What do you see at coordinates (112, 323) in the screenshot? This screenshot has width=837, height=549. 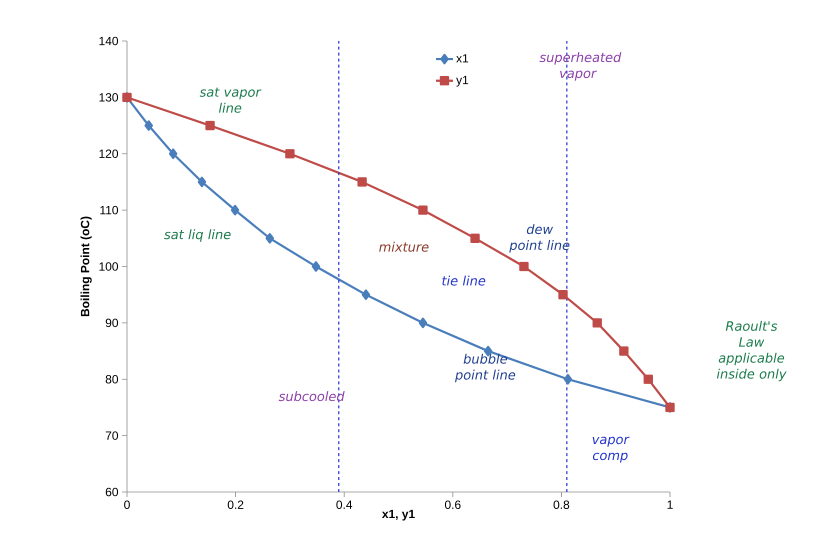 I see `y-tick-label: 90` at bounding box center [112, 323].